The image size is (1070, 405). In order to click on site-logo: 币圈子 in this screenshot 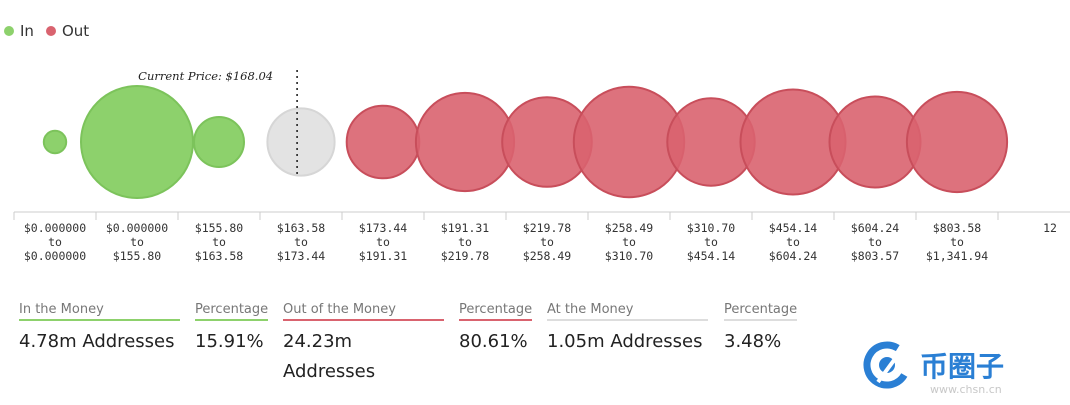, I will do `click(933, 365)`.